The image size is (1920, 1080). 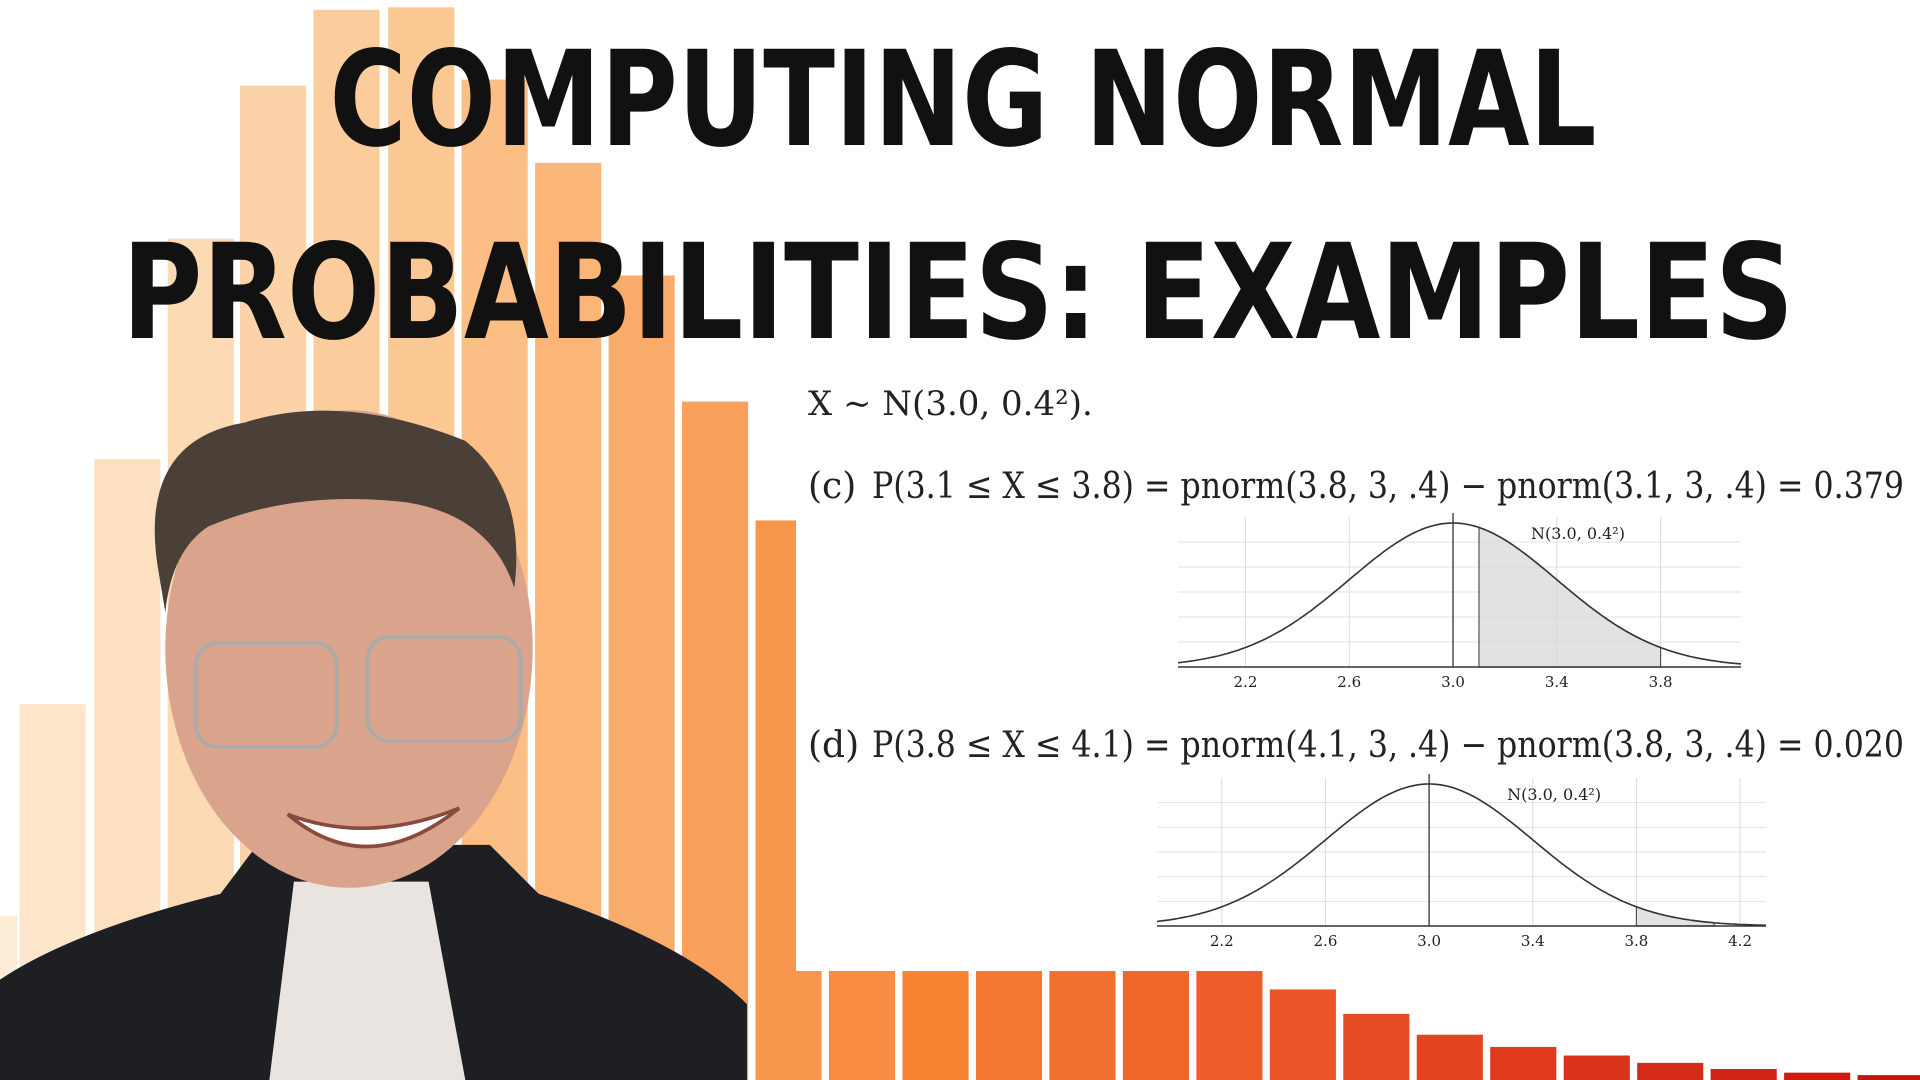 I want to click on face, so click(x=349, y=649).